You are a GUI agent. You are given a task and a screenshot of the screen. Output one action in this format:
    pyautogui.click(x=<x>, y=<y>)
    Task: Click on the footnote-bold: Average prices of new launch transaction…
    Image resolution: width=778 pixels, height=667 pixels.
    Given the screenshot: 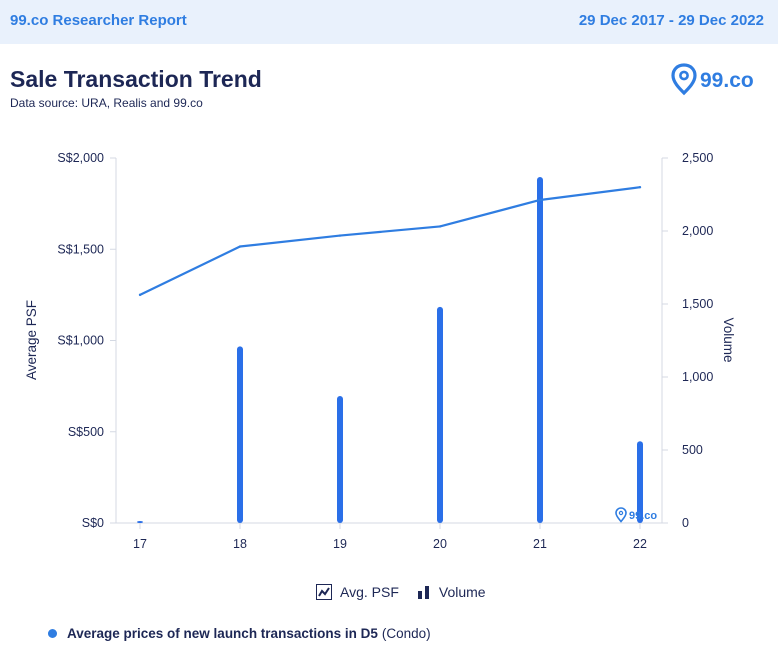 What is the action you would take?
    pyautogui.click(x=222, y=633)
    